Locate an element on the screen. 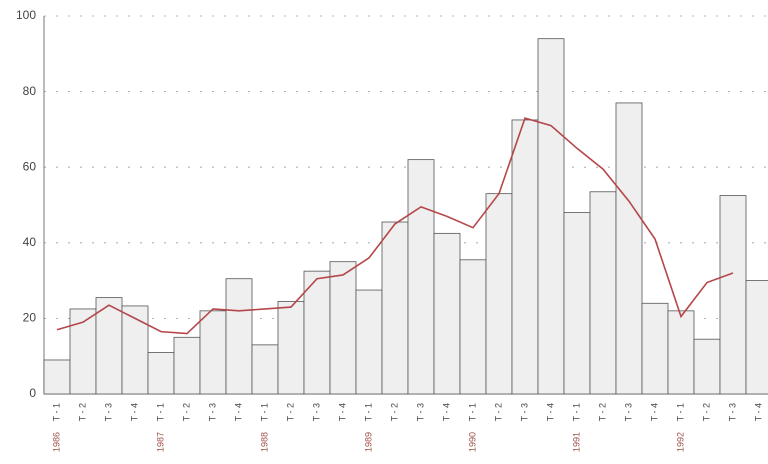 Image resolution: width=768 pixels, height=464 pixels. year-label: 1989 is located at coordinates (368, 442).